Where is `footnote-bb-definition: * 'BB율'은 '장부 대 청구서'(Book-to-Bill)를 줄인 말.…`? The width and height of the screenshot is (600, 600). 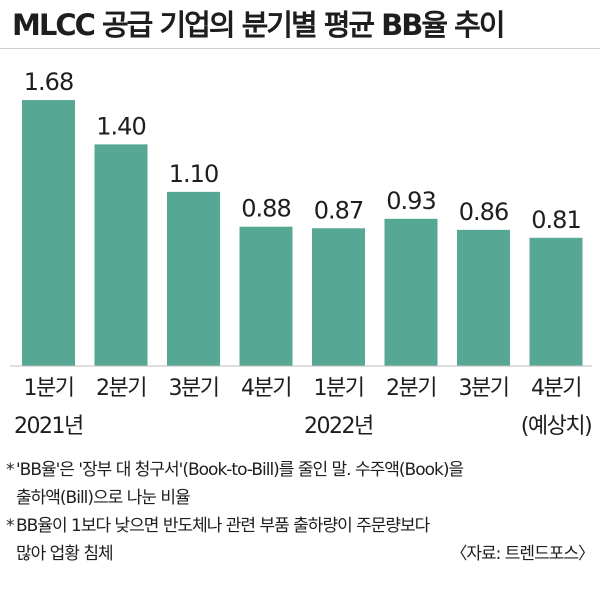 footnote-bb-definition: * 'BB율'은 '장부 대 청구서'(Book-to-Bill)를 줄인 말.… is located at coordinates (300, 484).